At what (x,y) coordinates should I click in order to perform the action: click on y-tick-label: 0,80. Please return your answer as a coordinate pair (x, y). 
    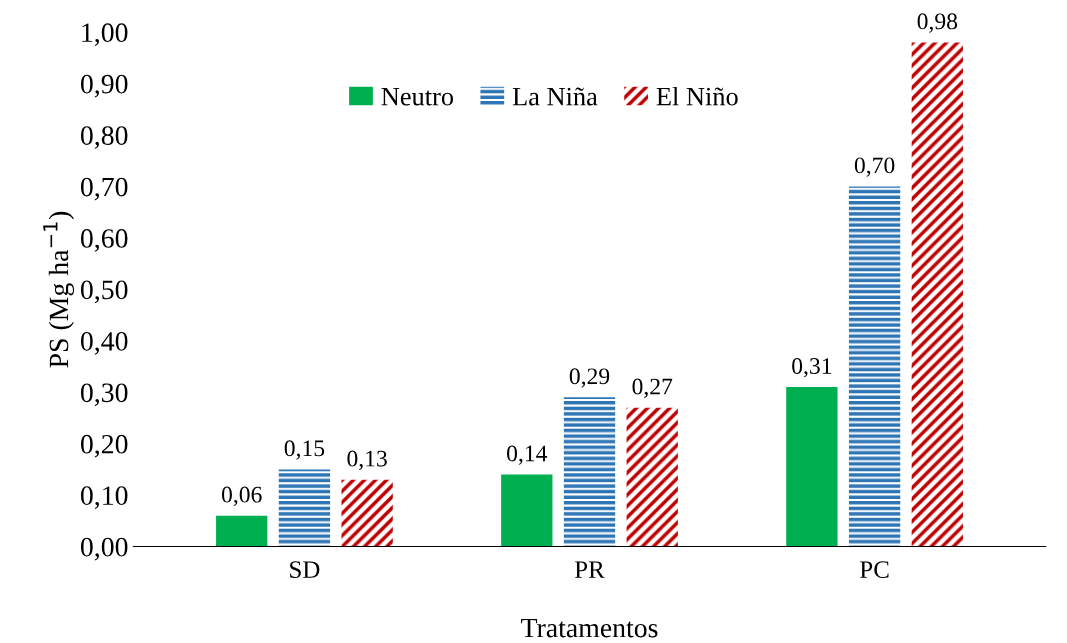
    Looking at the image, I should click on (104, 137).